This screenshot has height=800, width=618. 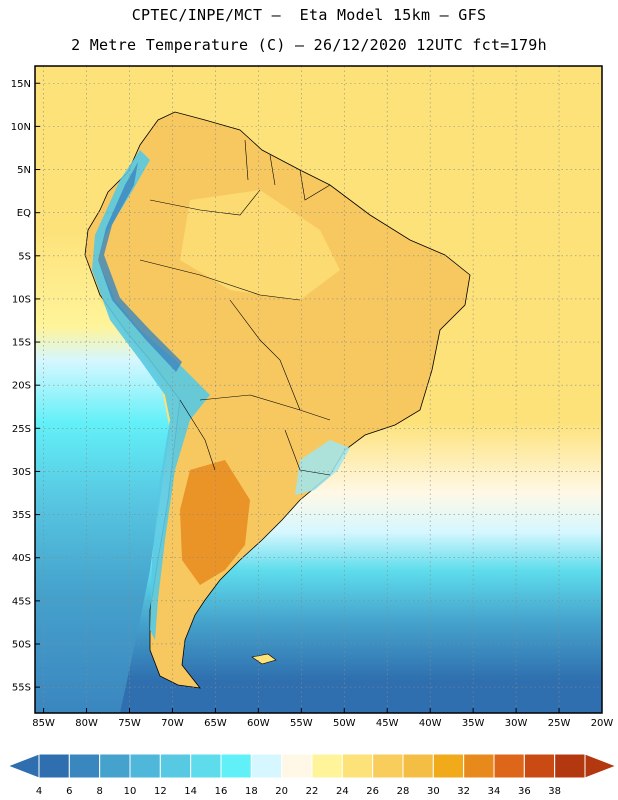 What do you see at coordinates (516, 723) in the screenshot?
I see `lon-tick-label: 30W` at bounding box center [516, 723].